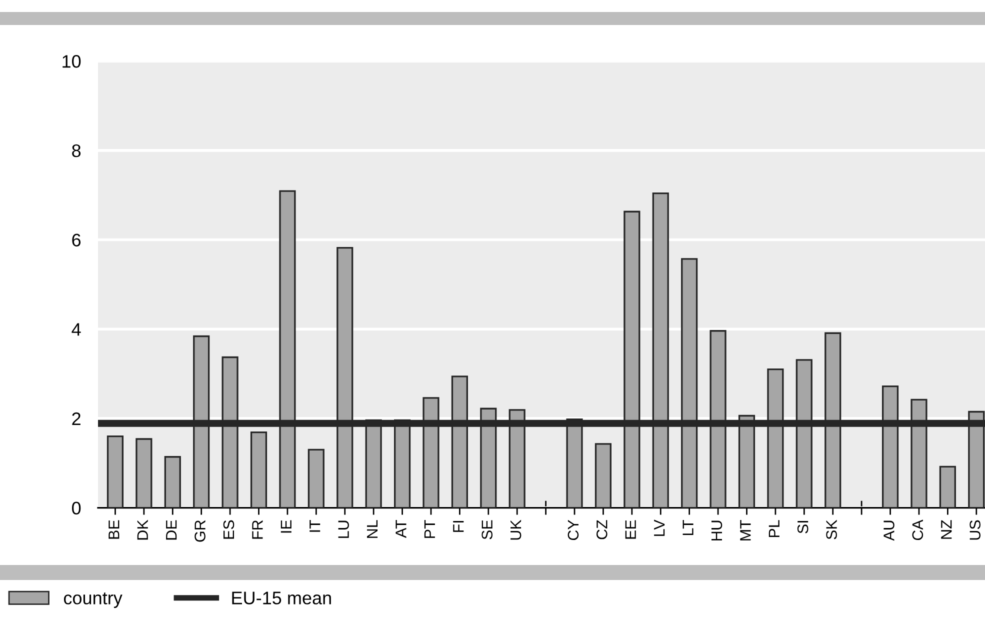 The image size is (985, 617). What do you see at coordinates (286, 526) in the screenshot?
I see `x-tick-label: IE` at bounding box center [286, 526].